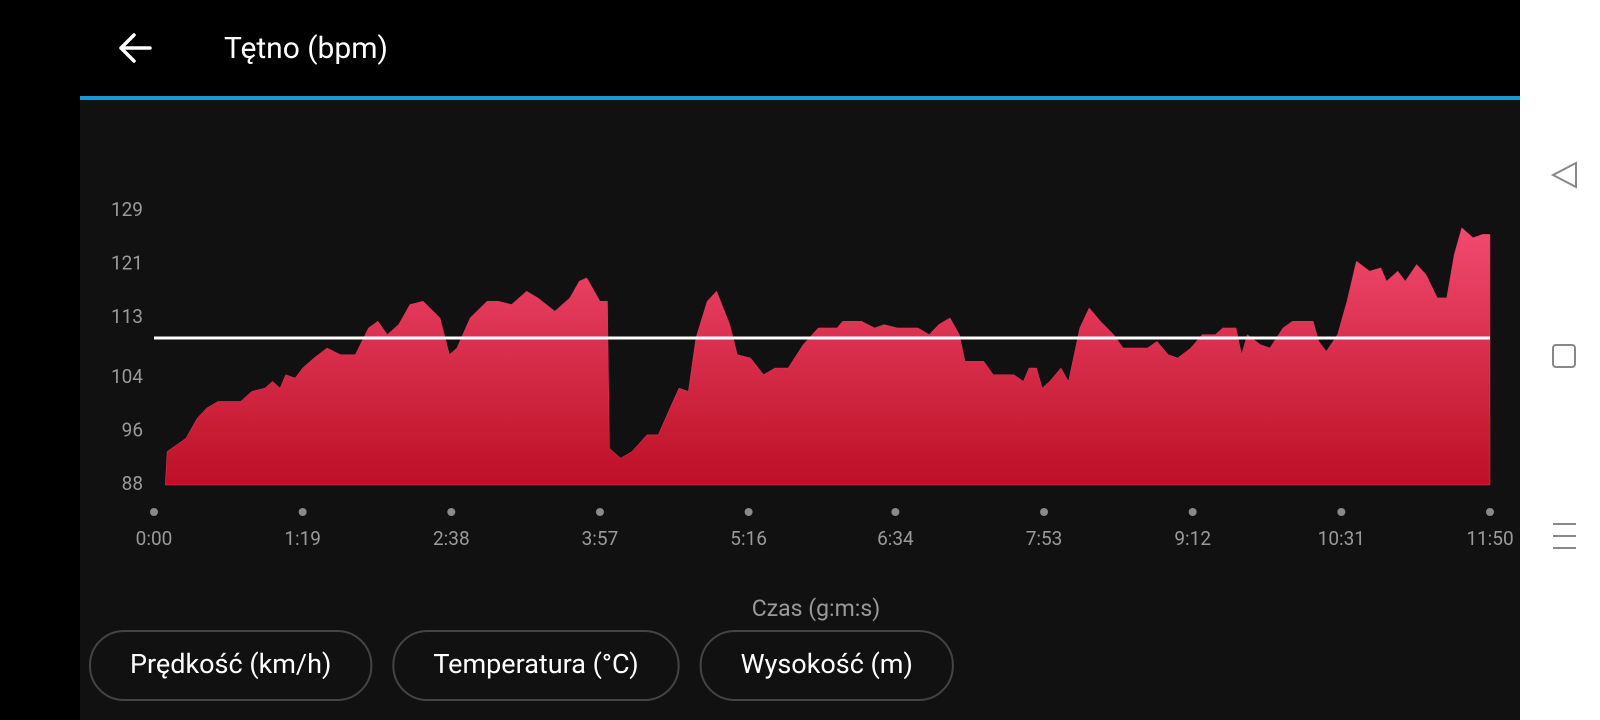 This screenshot has width=1600, height=720. What do you see at coordinates (1564, 536) in the screenshot?
I see `nav-menu` at bounding box center [1564, 536].